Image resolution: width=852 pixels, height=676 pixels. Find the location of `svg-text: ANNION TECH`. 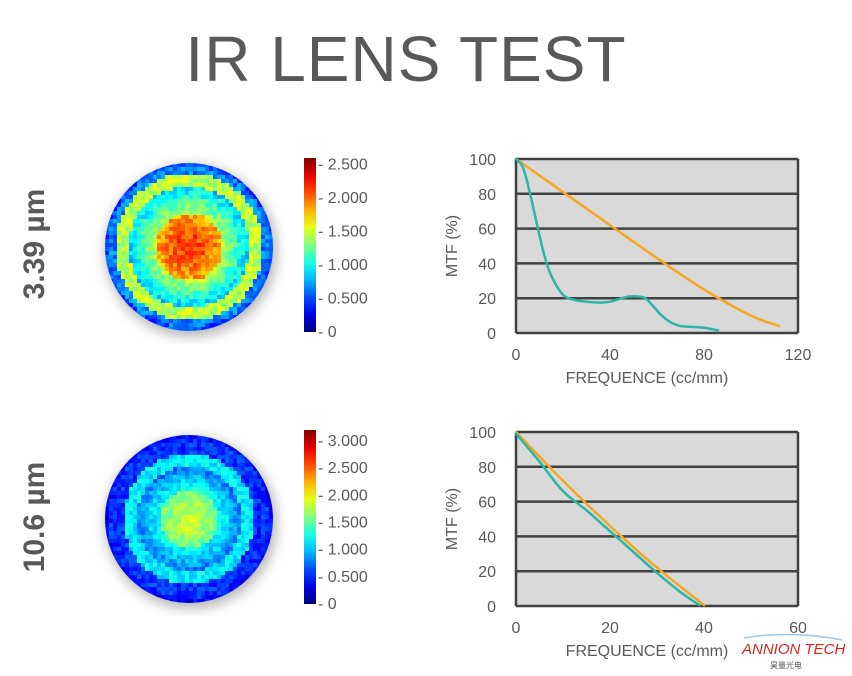

svg-text: ANNION TECH is located at coordinates (793, 649).